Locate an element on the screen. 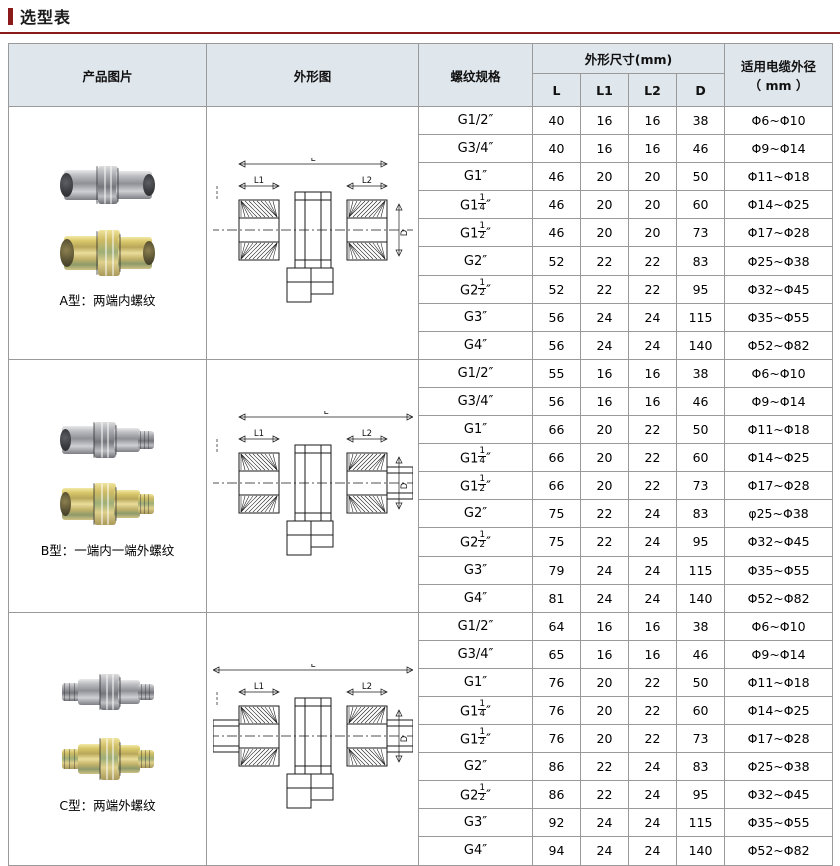 The image size is (840, 866). group-label: A型：两端内螺纹 is located at coordinates (107, 301).